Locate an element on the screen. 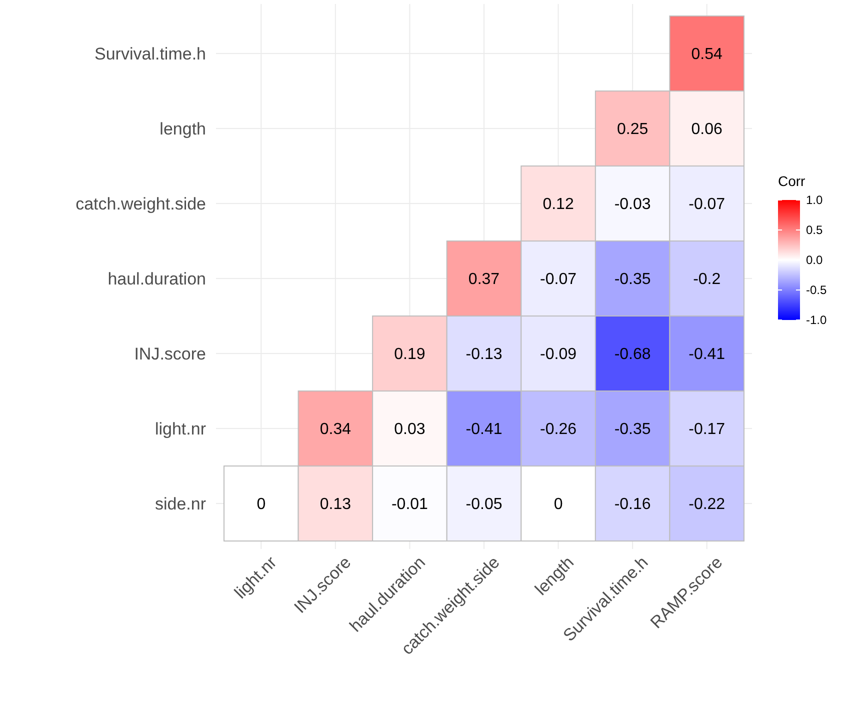 This screenshot has width=868, height=707. y-tick-label: haul.duration is located at coordinates (157, 278).